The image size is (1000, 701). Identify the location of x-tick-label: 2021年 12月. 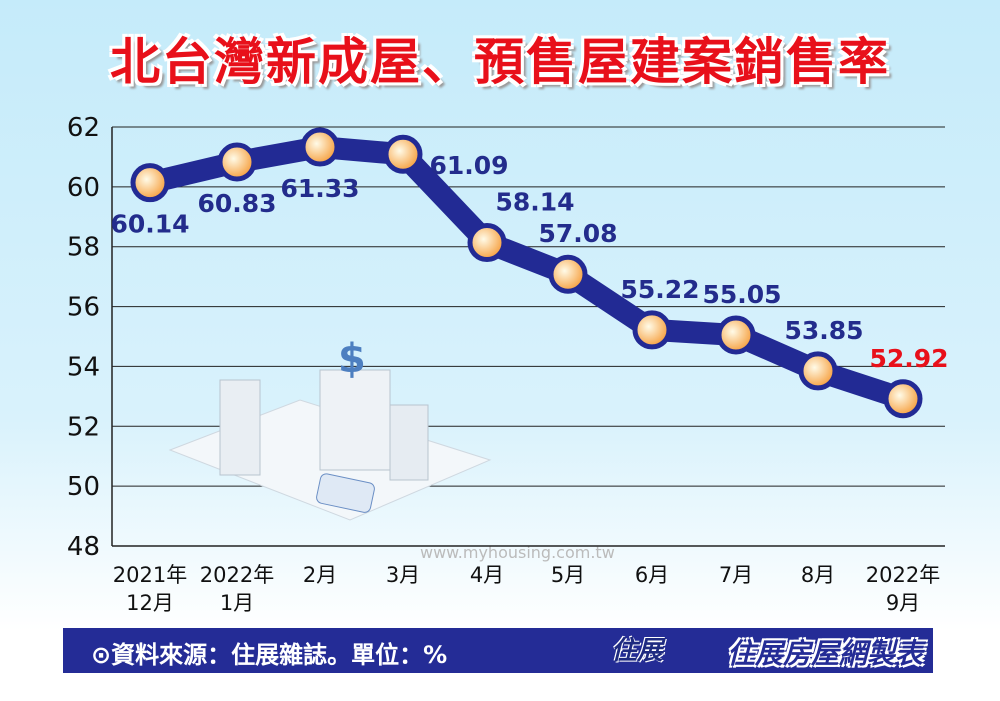
(150, 589).